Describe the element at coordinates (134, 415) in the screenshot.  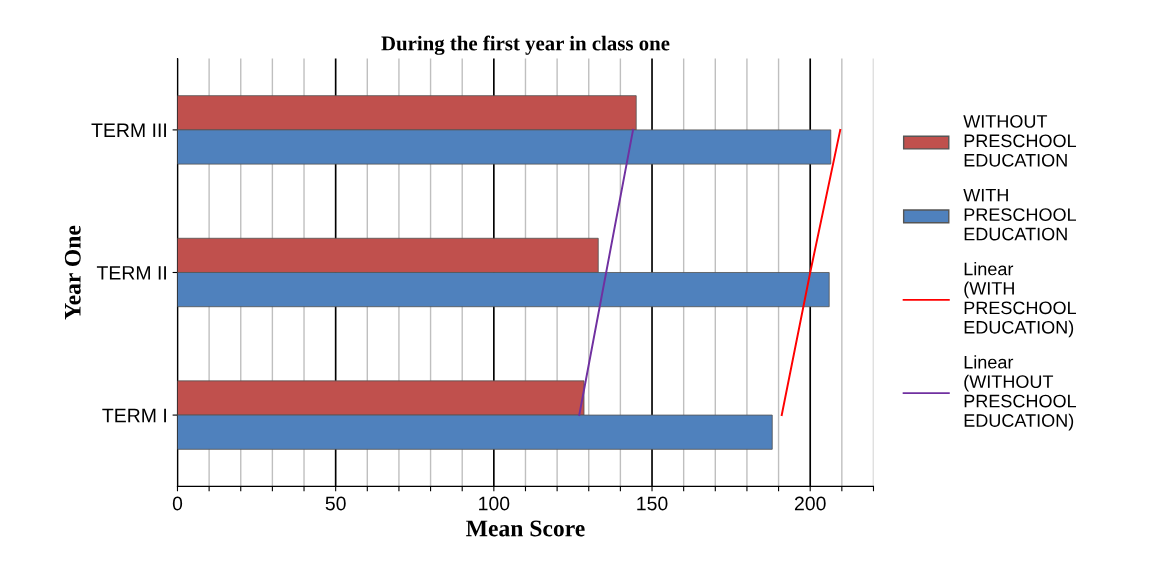
I see `y-tick-label: TERM I` at that location.